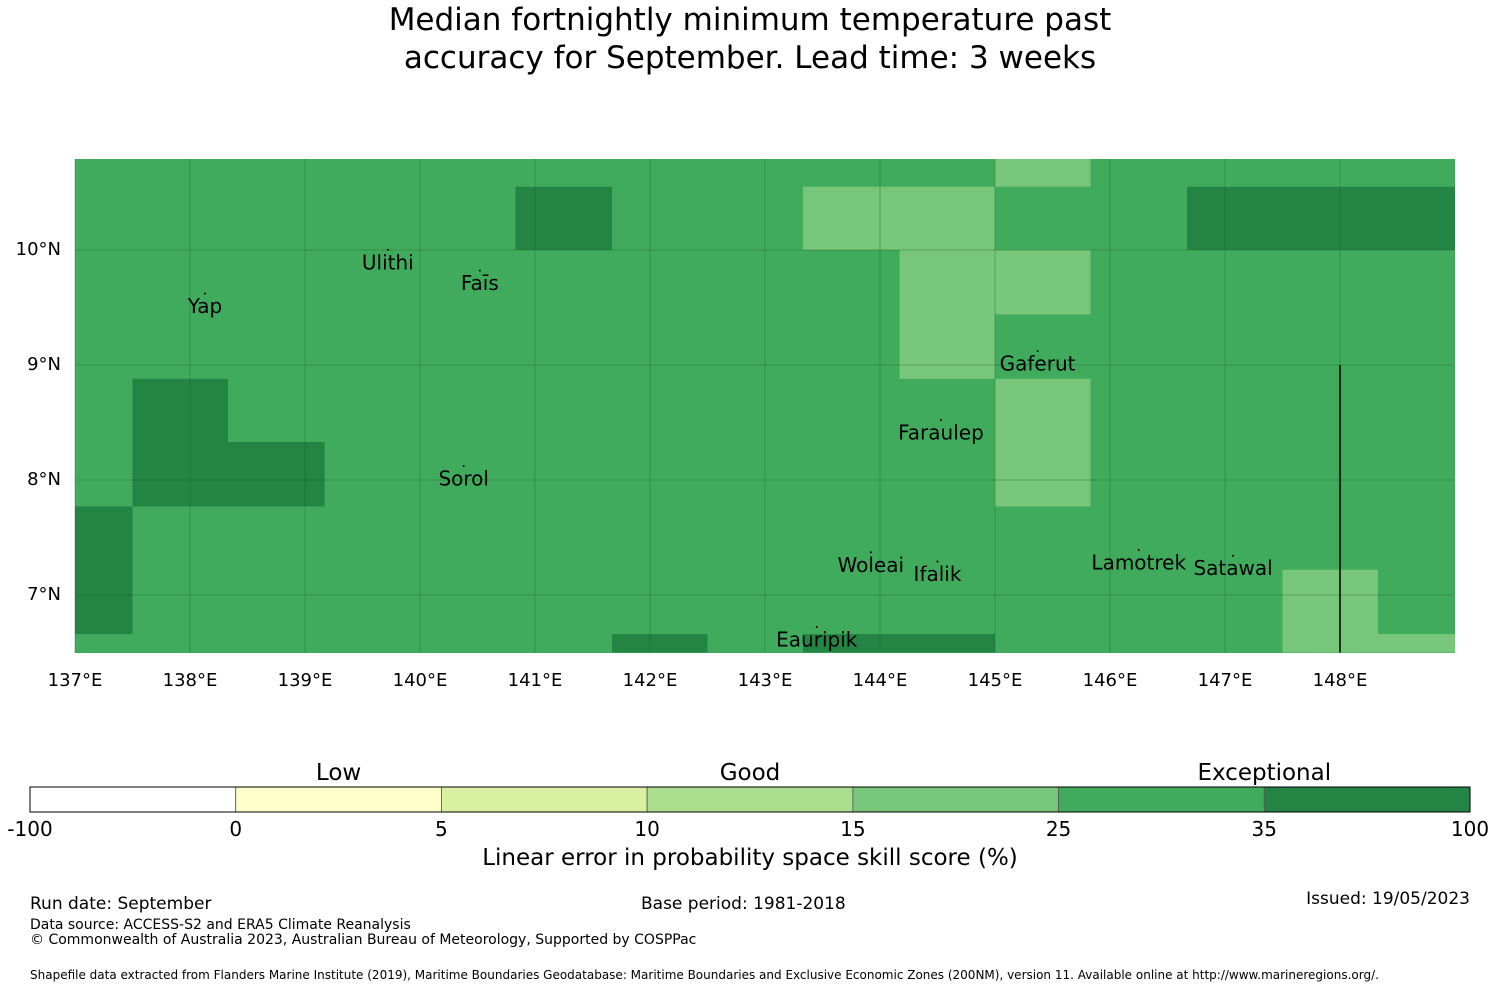 The image size is (1500, 990). Describe the element at coordinates (44, 364) in the screenshot. I see `lat-tick-label: 9°N` at that location.